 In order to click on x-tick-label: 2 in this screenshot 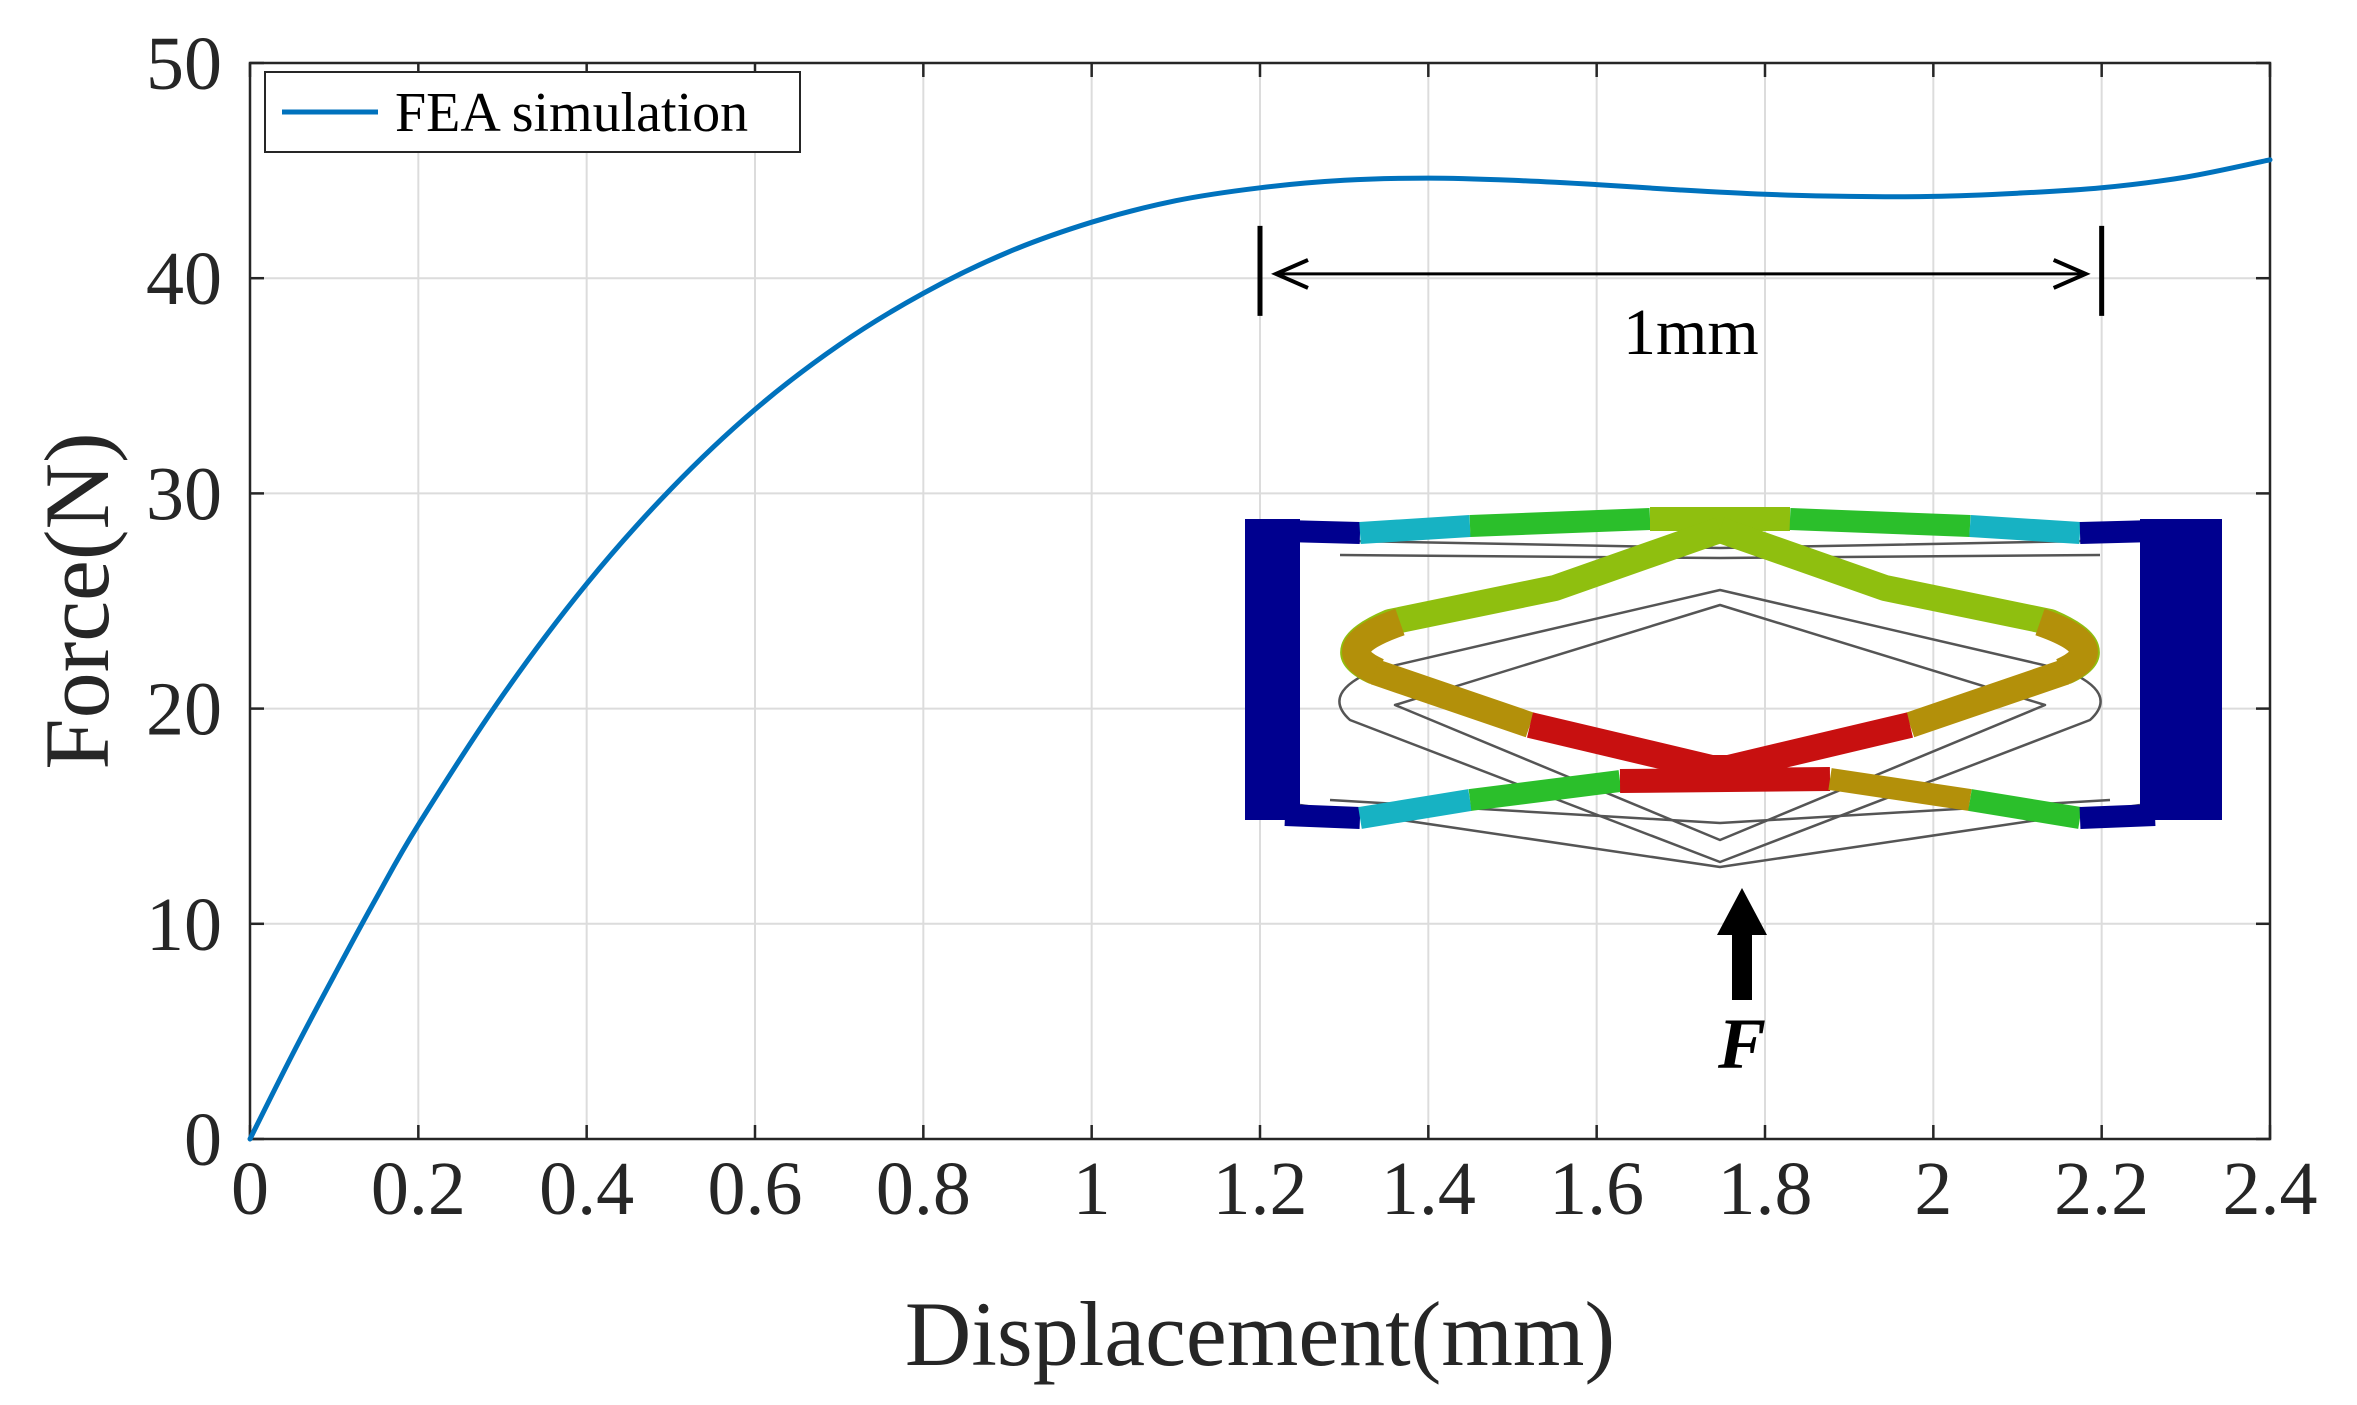, I will do `click(1933, 1189)`.